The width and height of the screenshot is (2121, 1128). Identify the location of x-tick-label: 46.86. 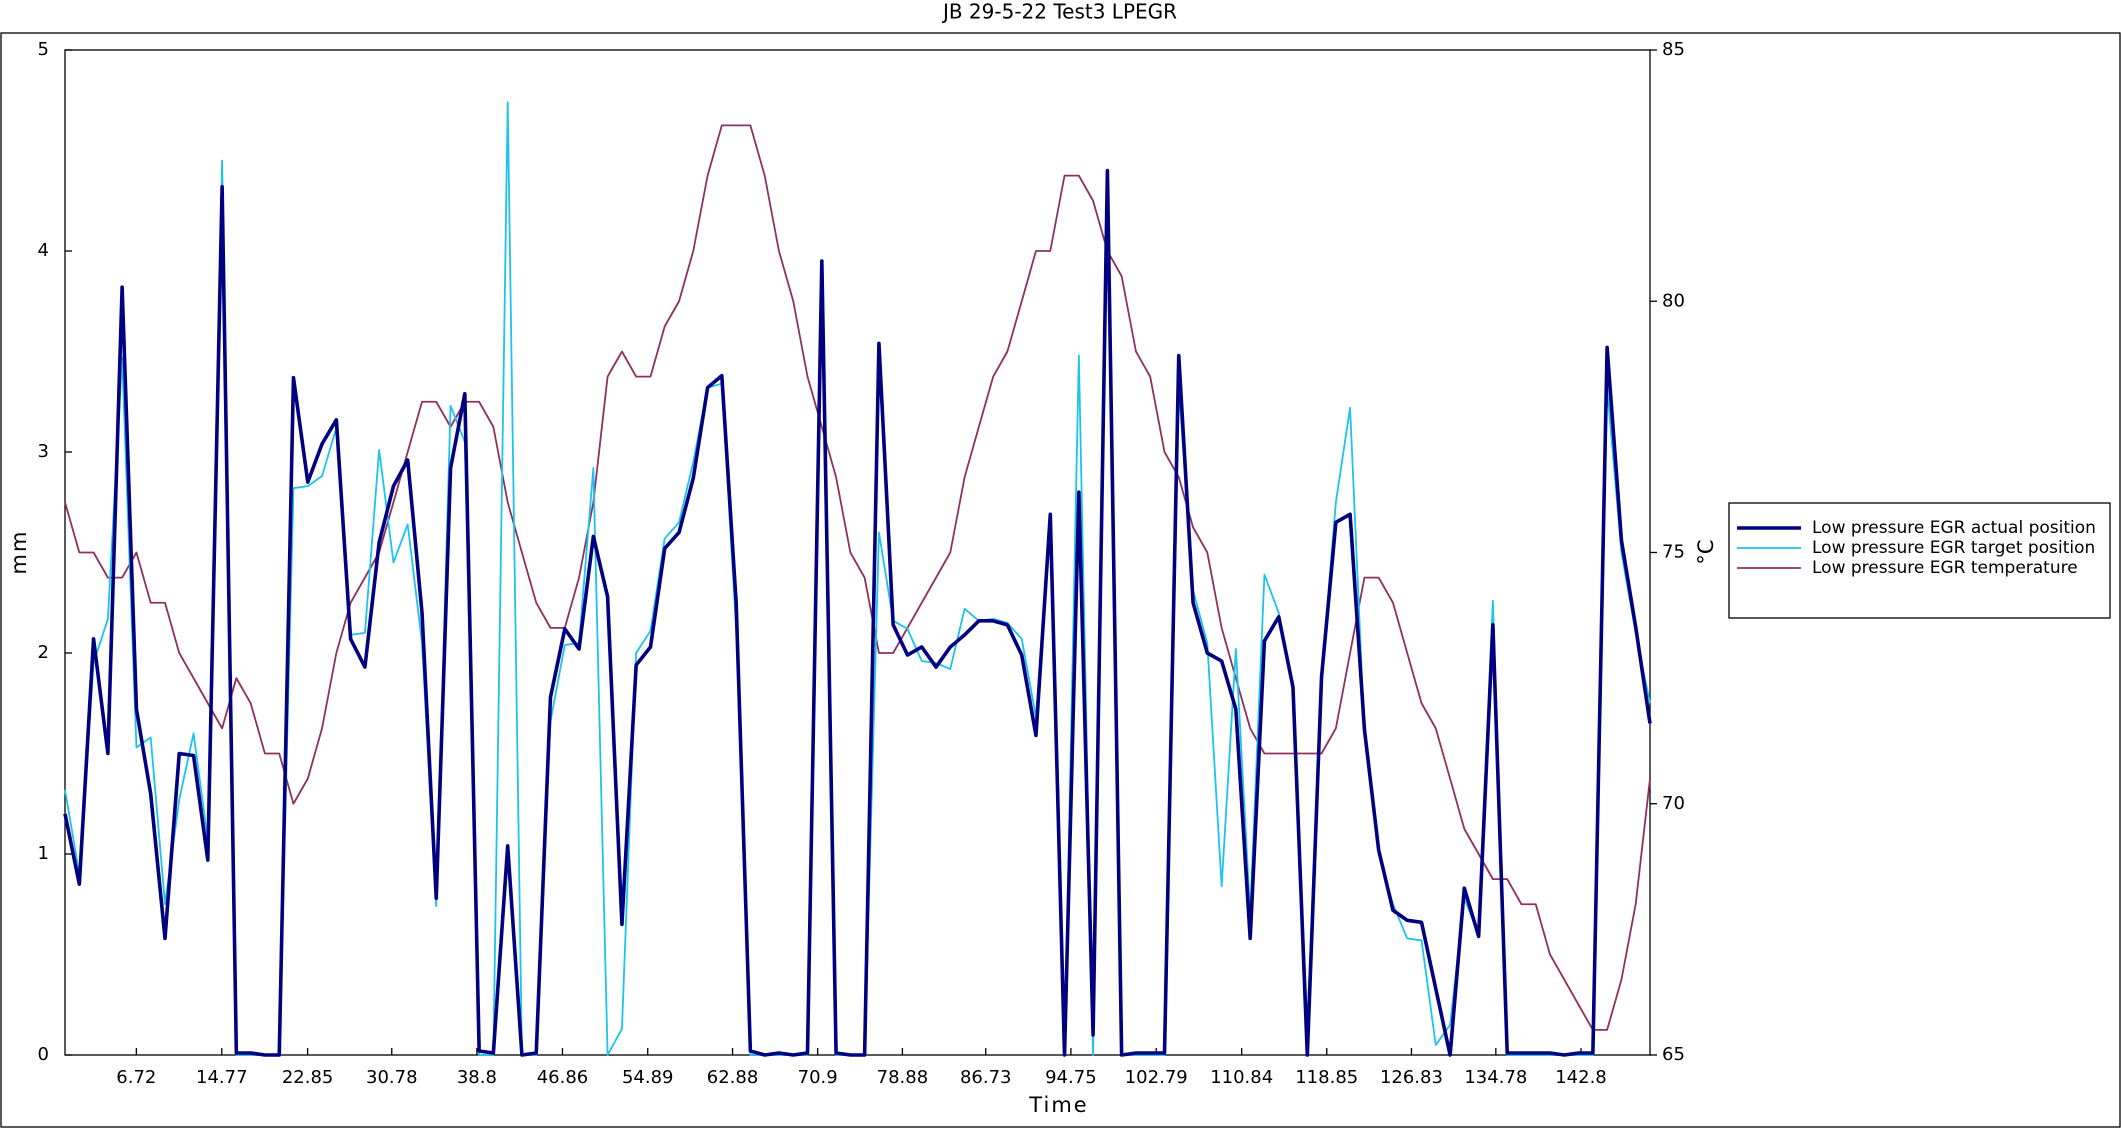
(563, 1077).